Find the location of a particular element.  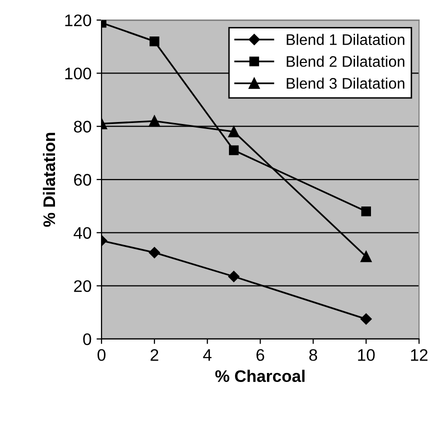

x-tick-label: 10 is located at coordinates (366, 355).